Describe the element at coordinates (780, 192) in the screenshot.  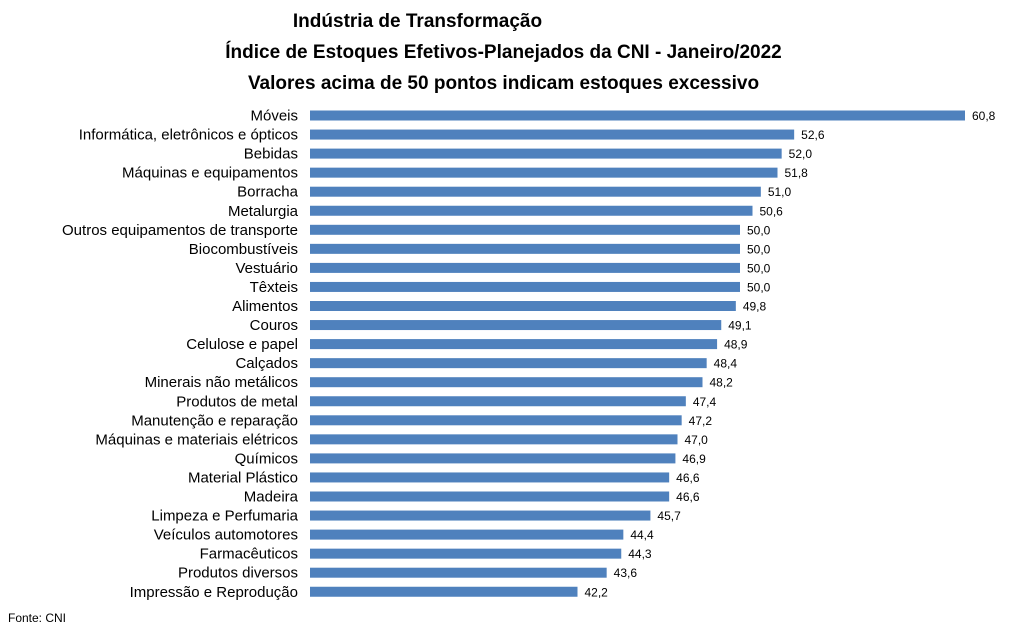
I see `value-label: 51,0` at that location.